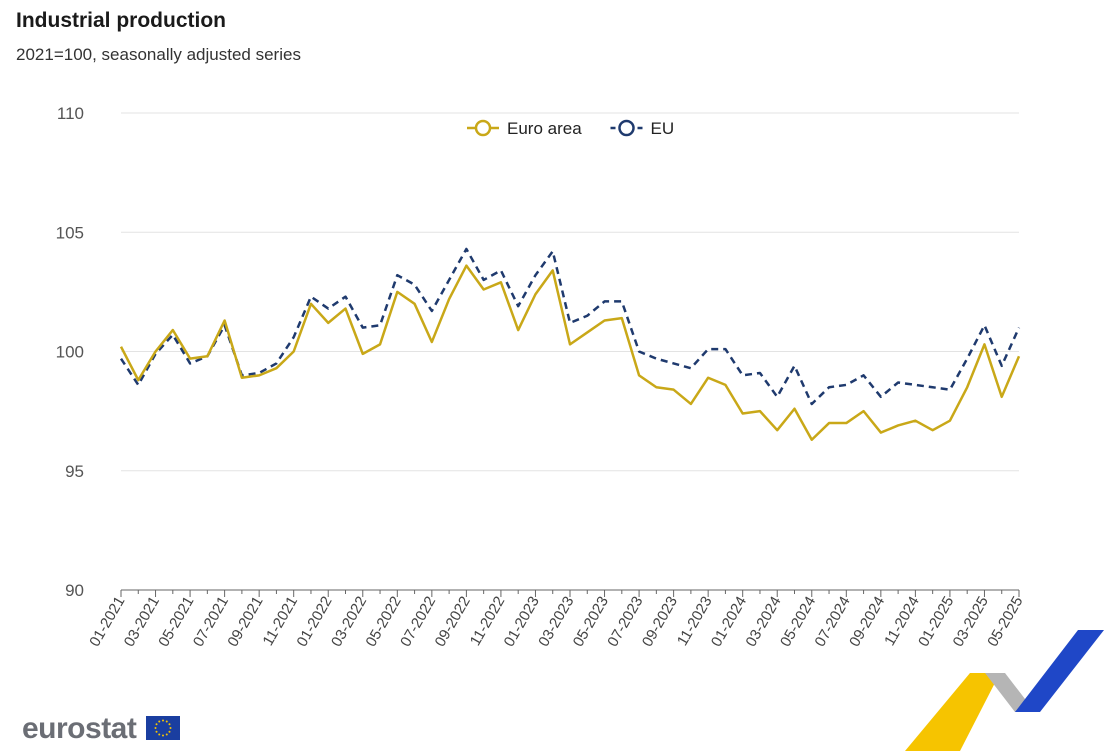 Image resolution: width=1110 pixels, height=751 pixels. What do you see at coordinates (163, 728) in the screenshot?
I see `eu-flag-icon` at bounding box center [163, 728].